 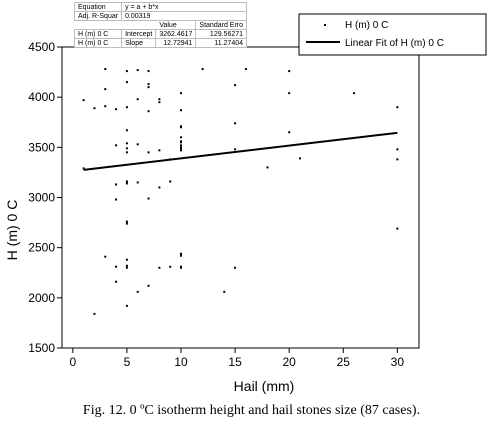 What do you see at coordinates (160, 43) in the screenshot?
I see `stats-row-slope: H (m) 0 C Slope 12.72941 11.27404` at bounding box center [160, 43].